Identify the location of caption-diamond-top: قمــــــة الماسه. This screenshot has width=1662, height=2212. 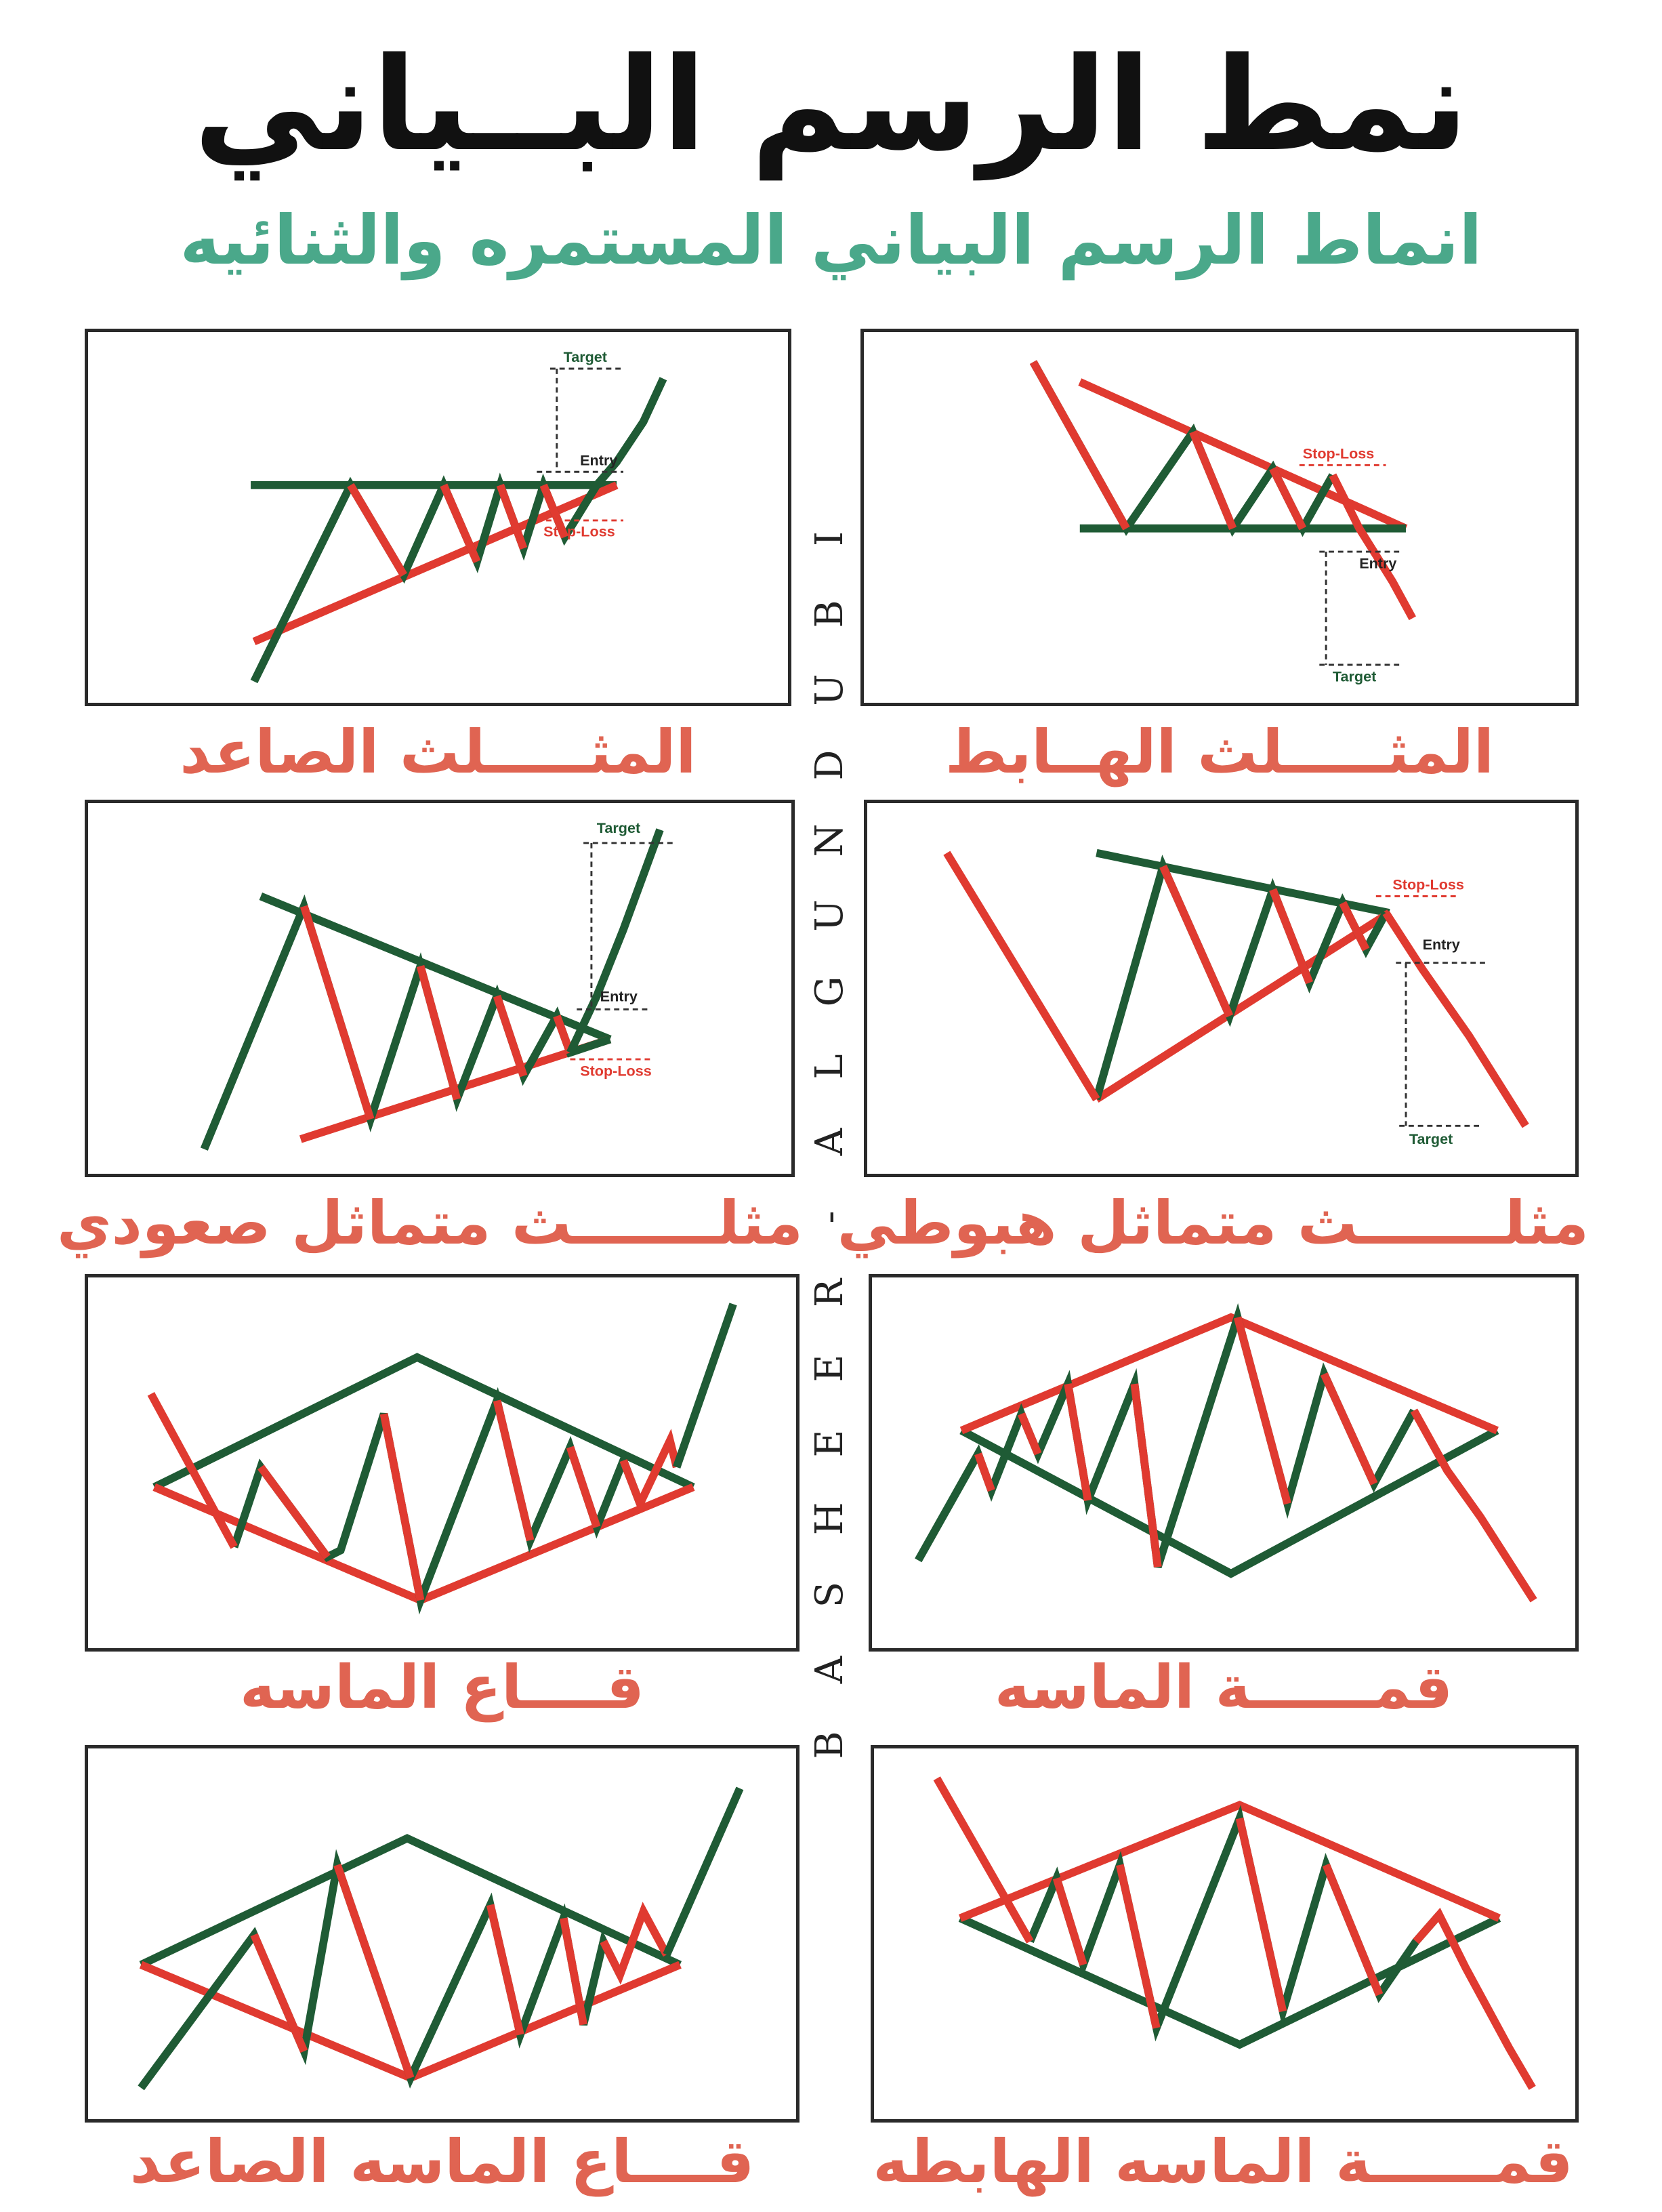
(1223, 1687).